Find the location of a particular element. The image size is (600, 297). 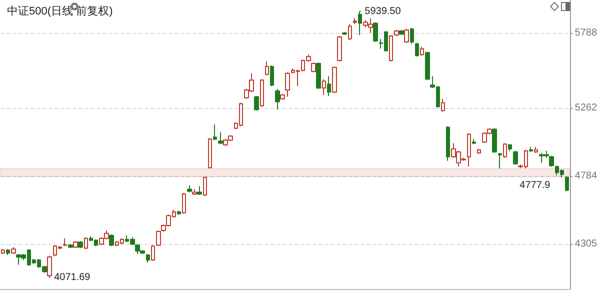

y-tick-label: 4305 is located at coordinates (586, 244).